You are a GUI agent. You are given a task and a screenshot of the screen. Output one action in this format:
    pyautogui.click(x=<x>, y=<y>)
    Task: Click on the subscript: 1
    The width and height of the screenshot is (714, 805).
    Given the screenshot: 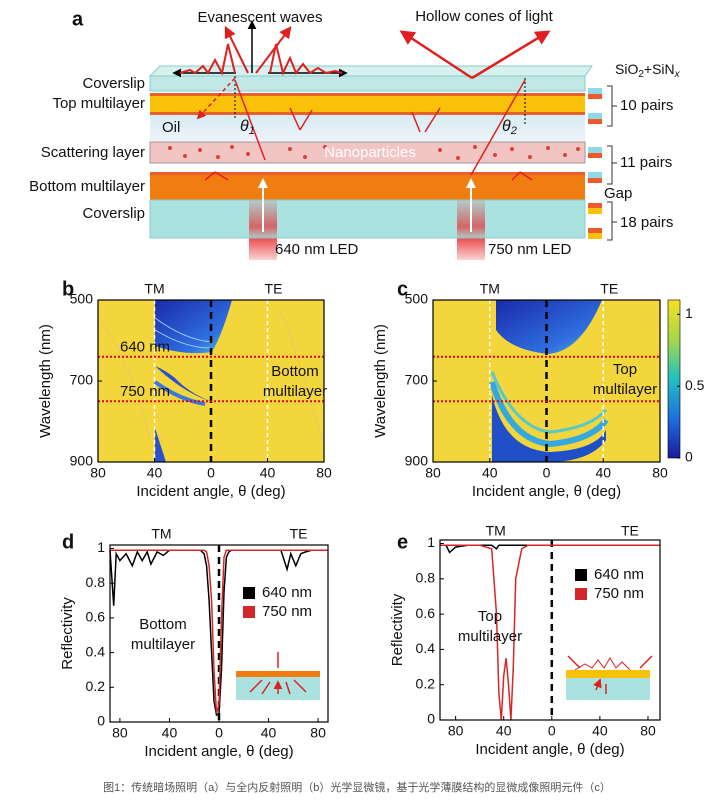 What is the action you would take?
    pyautogui.click(x=252, y=131)
    